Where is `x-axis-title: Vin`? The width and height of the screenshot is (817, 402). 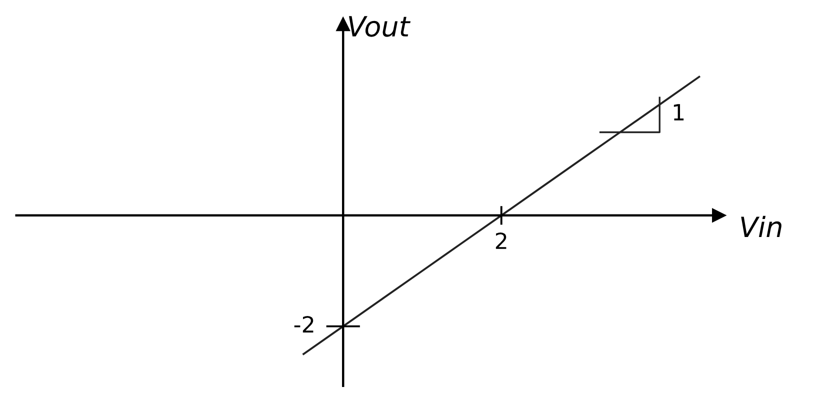
x-axis-title: Vin is located at coordinates (761, 226).